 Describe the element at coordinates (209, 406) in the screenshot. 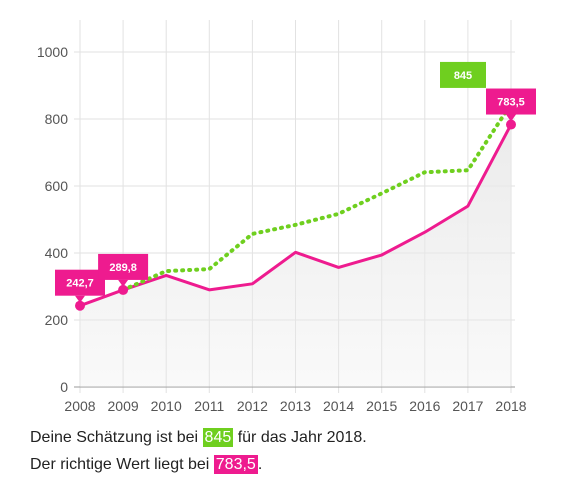

I see `x-tick-label-2011: 2011` at that location.